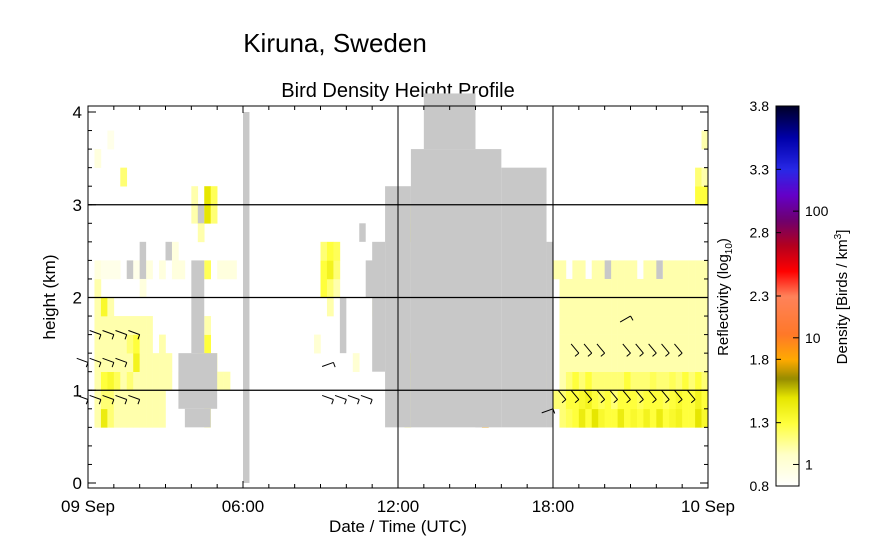  I want to click on colorbar-reflectivity-ticks: 0.8 1.3 1.8 2.3 2.8 3.3 3.8, so click(765, 296).